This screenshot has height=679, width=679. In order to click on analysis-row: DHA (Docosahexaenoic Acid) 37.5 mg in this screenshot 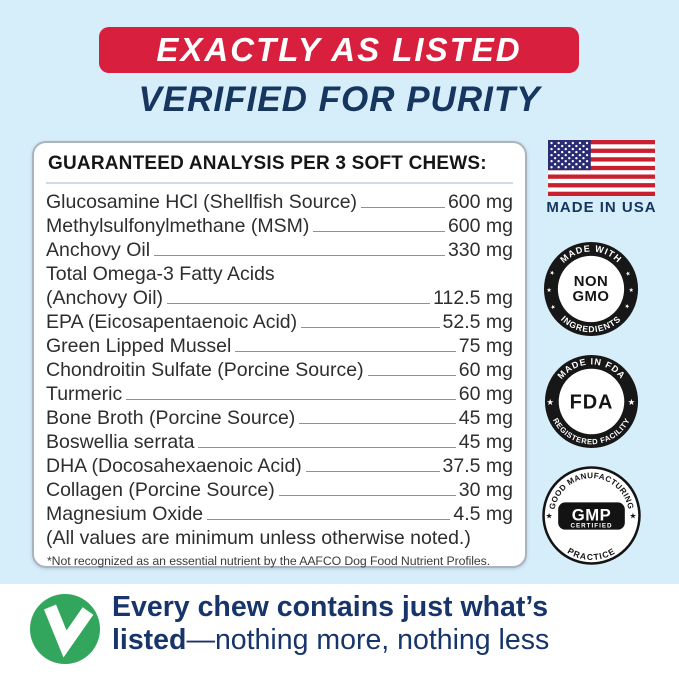, I will do `click(279, 466)`.